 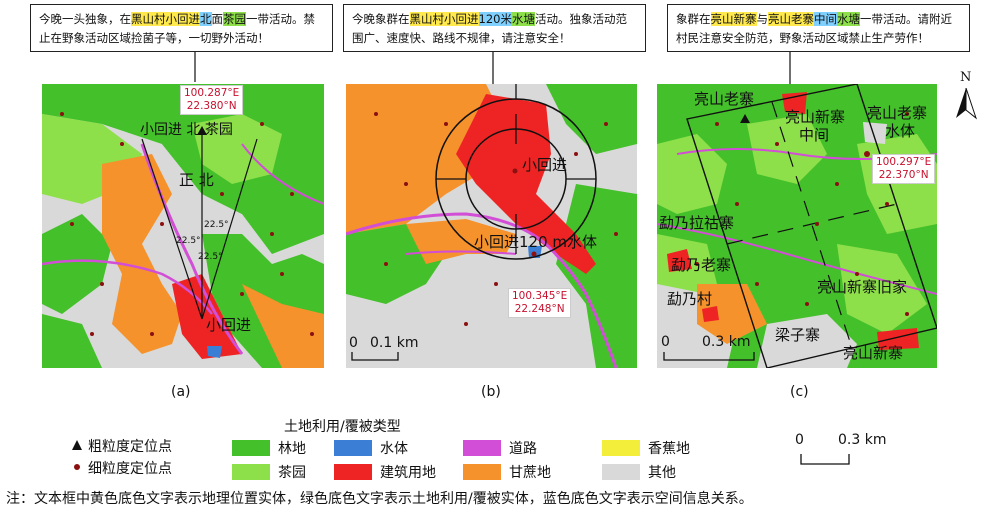 I want to click on coord-label-a: 100.287°E 22.380°N, so click(x=212, y=100).